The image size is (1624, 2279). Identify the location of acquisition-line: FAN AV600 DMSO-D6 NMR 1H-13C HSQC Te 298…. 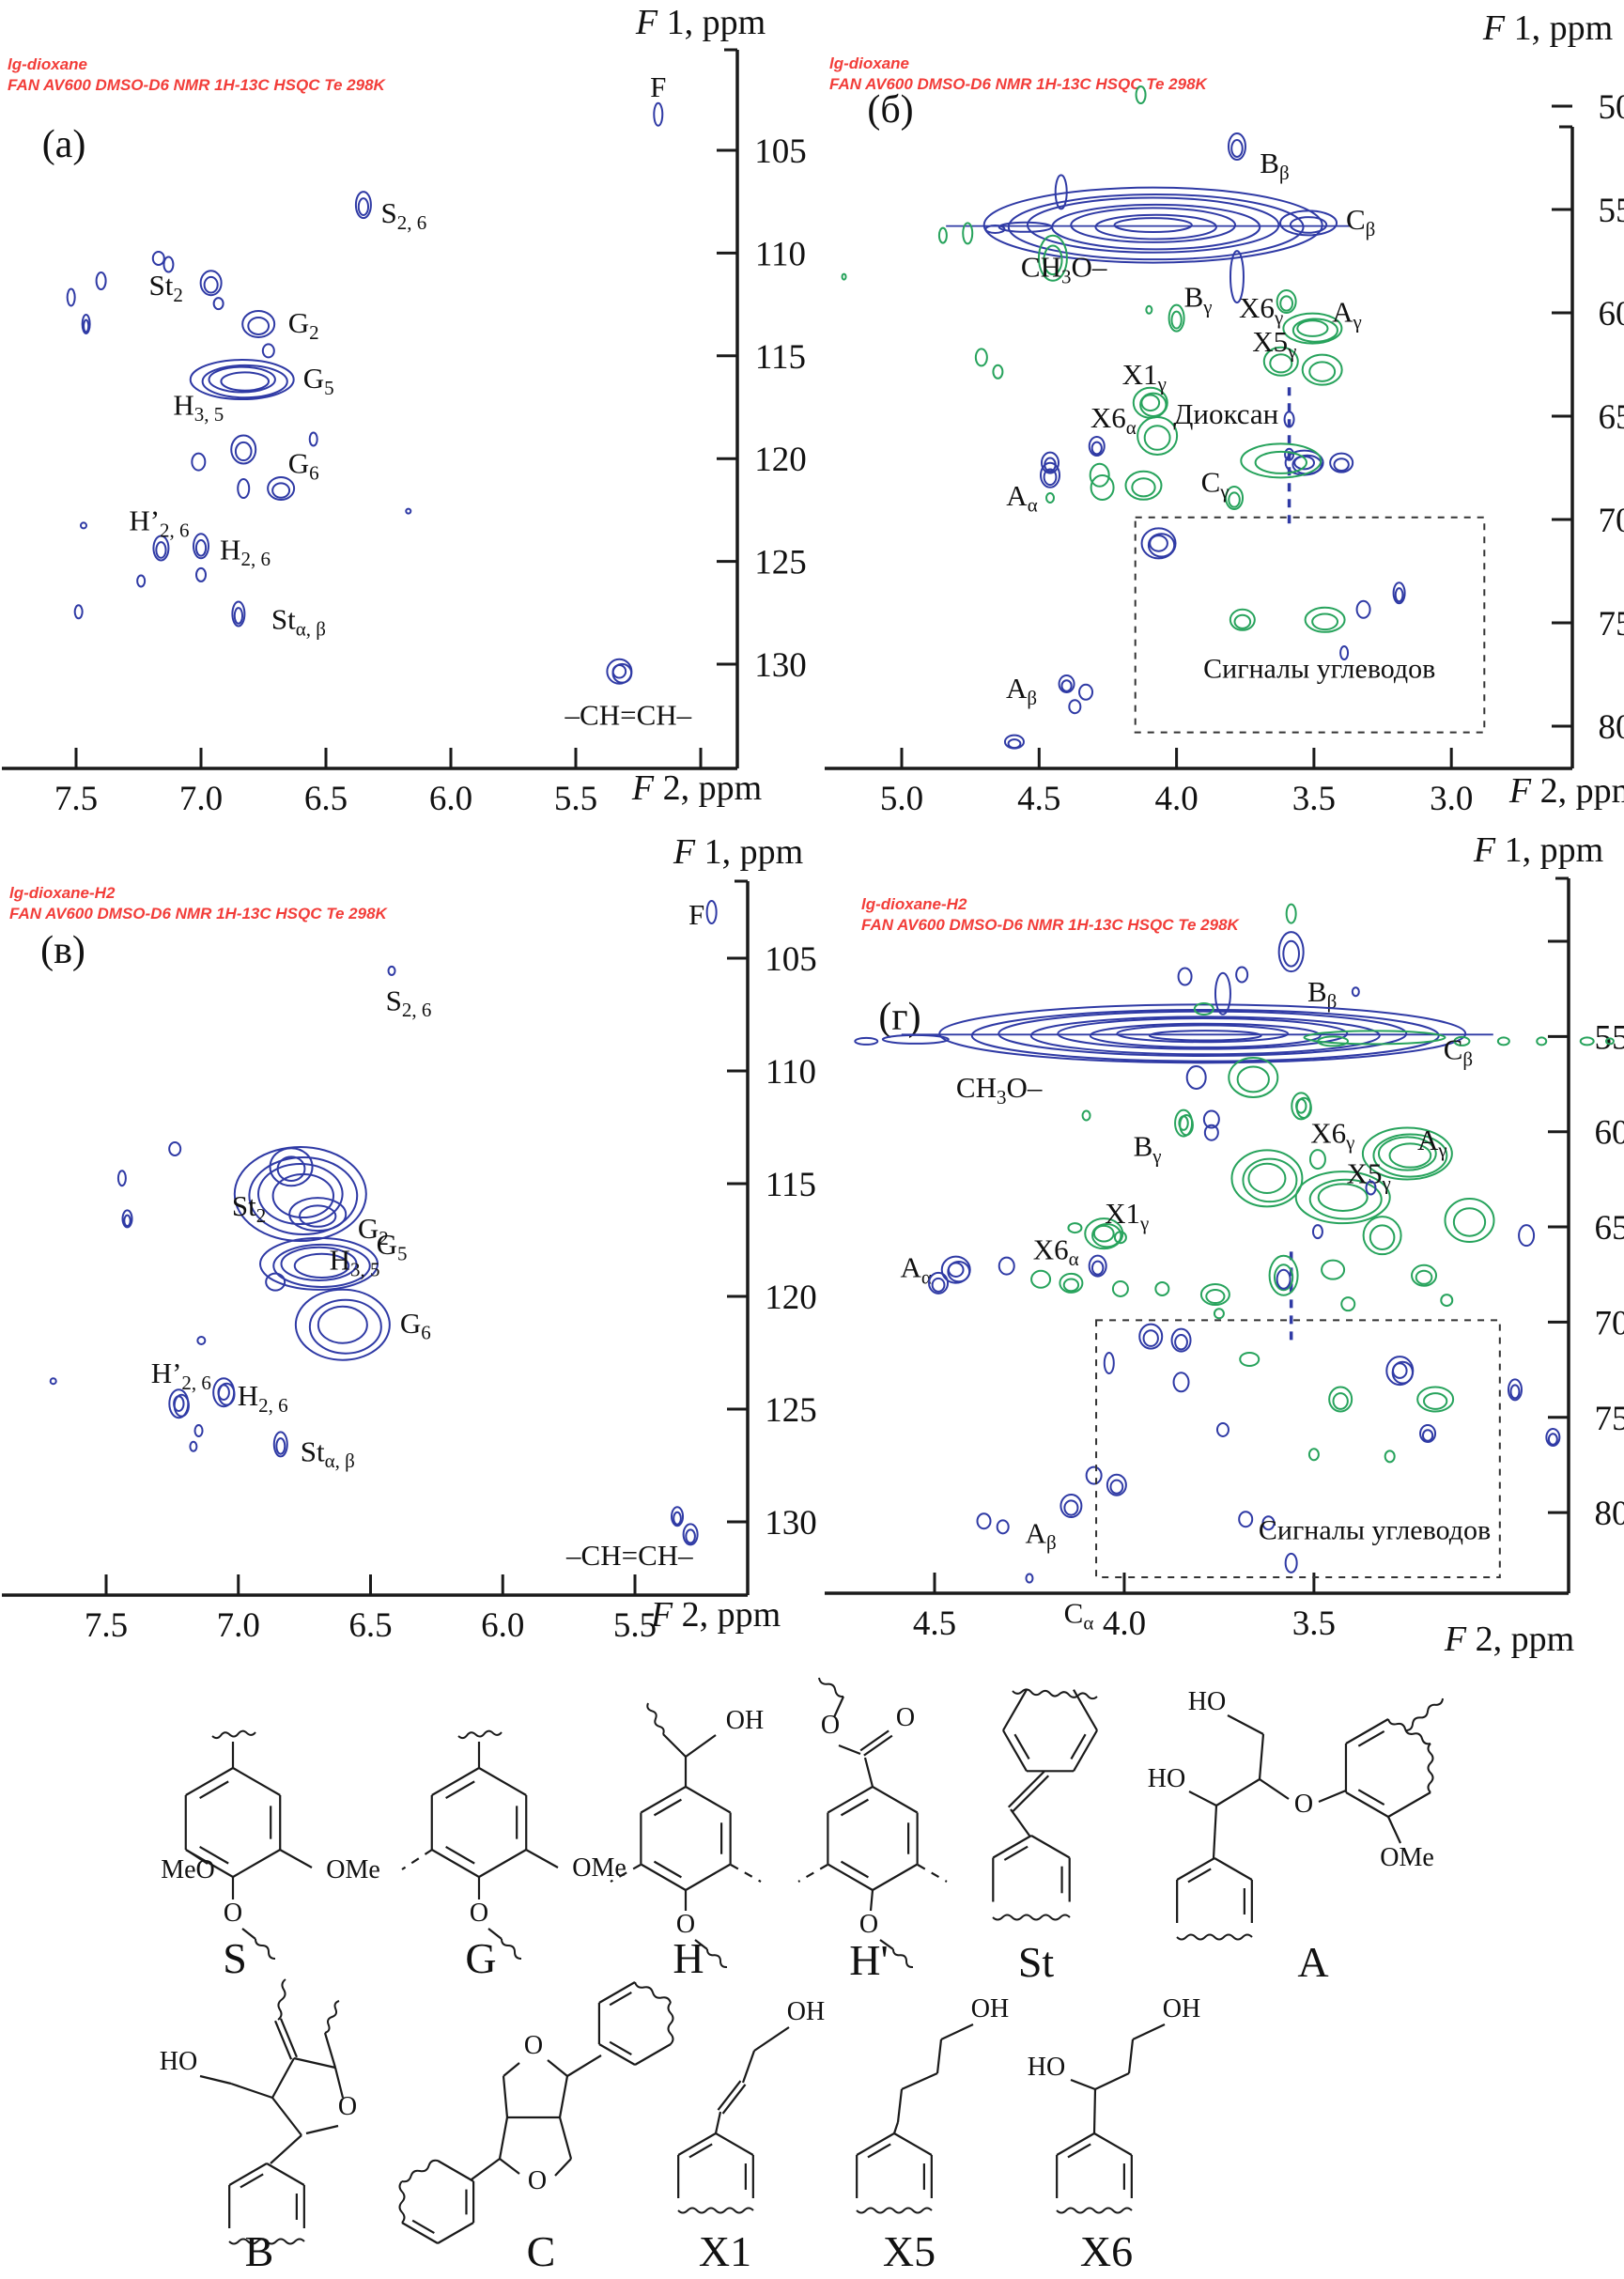
(1051, 925).